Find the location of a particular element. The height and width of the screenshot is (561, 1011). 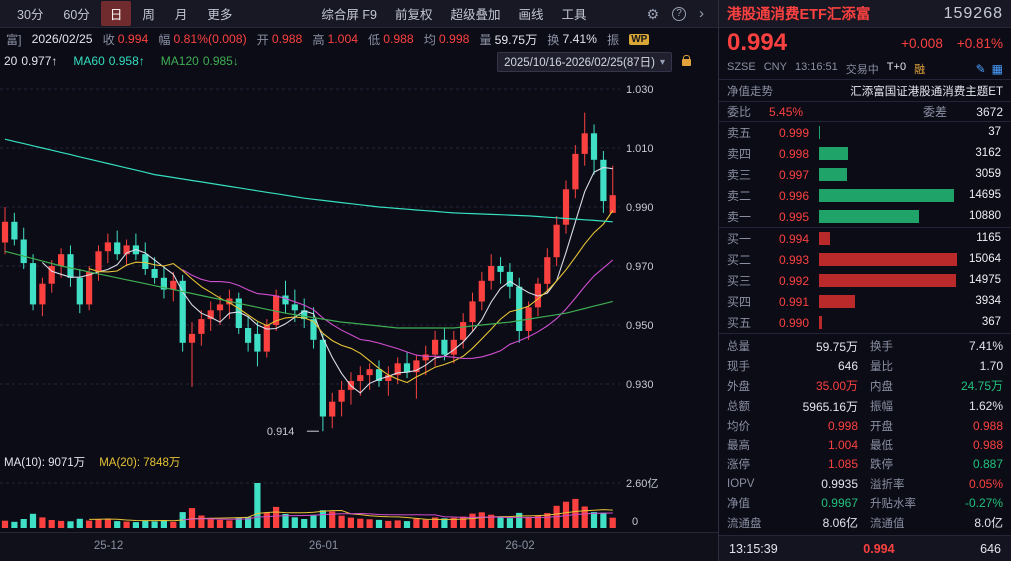

wp-badge: WP is located at coordinates (639, 39).